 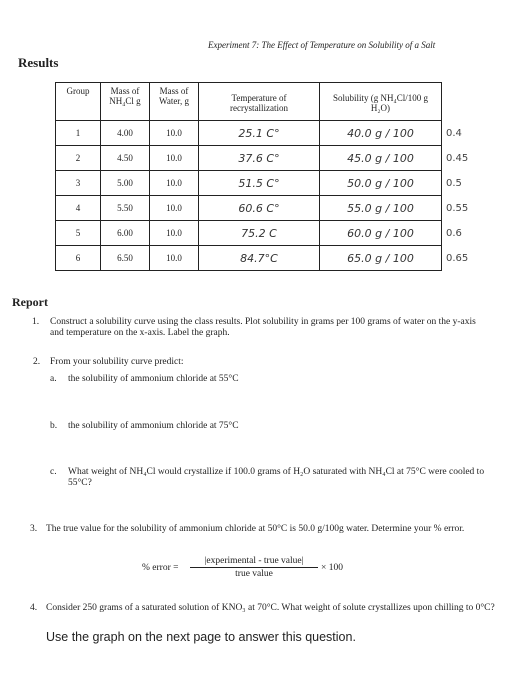 I want to click on formula-denominator: true value, so click(x=254, y=574).